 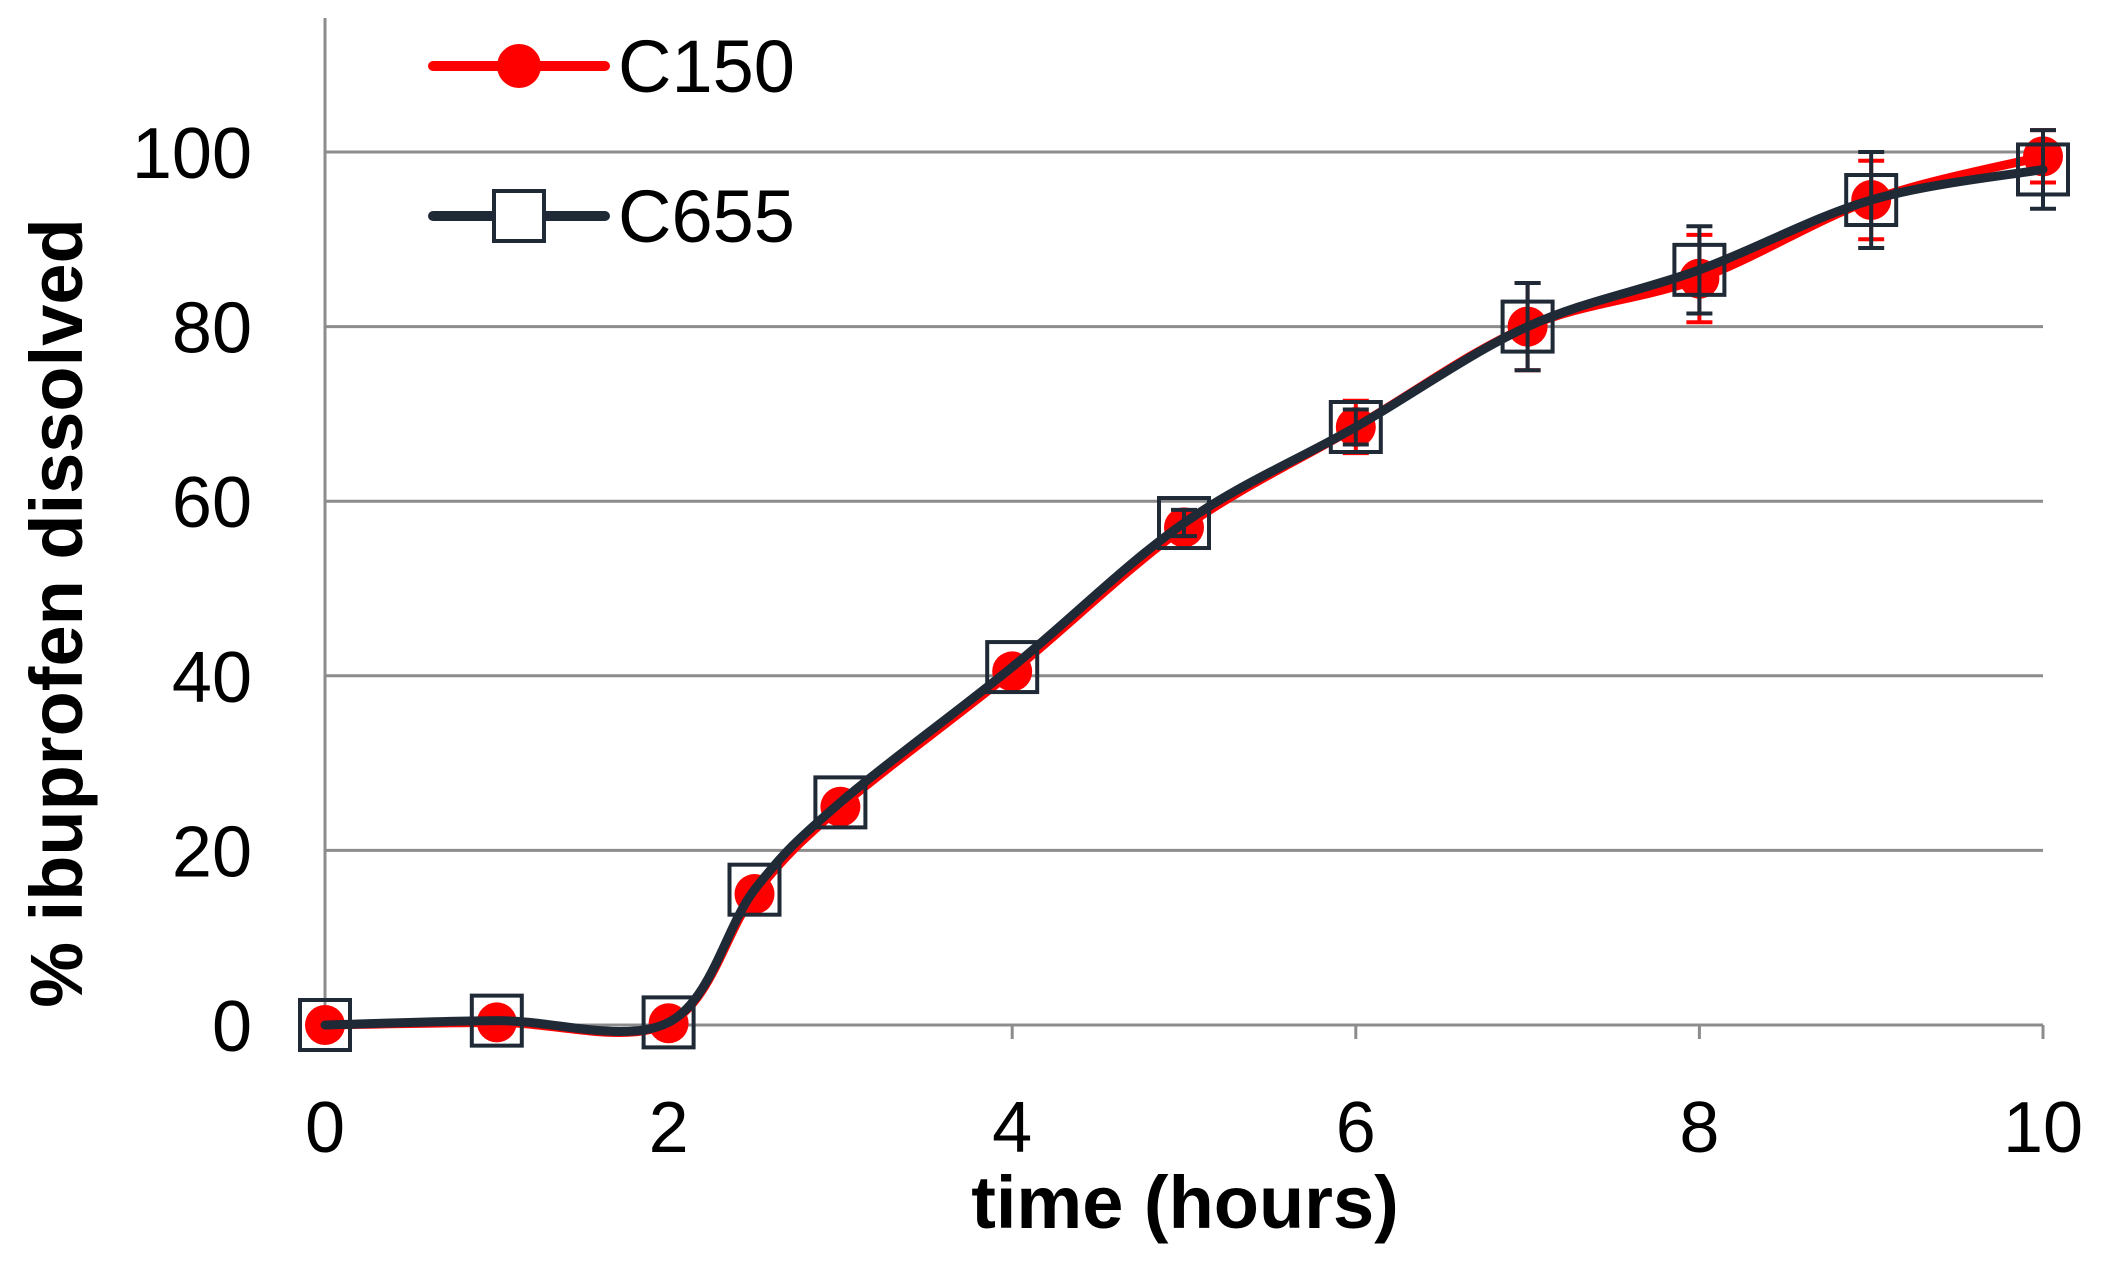 I want to click on legend-entry-c655: C655, so click(x=611, y=216).